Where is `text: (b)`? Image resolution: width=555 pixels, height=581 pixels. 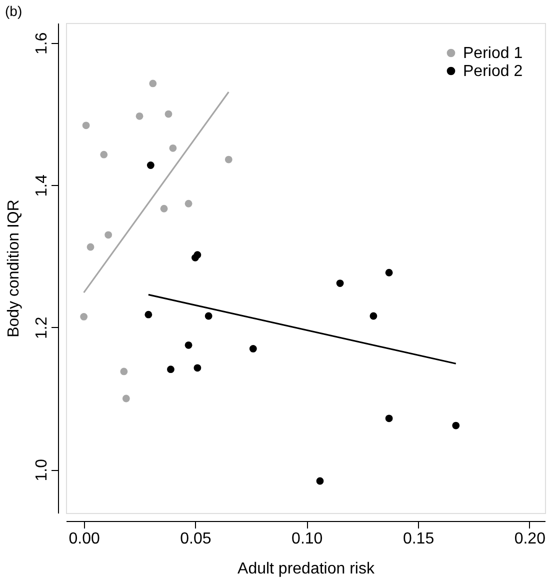 text: (b) is located at coordinates (13, 11).